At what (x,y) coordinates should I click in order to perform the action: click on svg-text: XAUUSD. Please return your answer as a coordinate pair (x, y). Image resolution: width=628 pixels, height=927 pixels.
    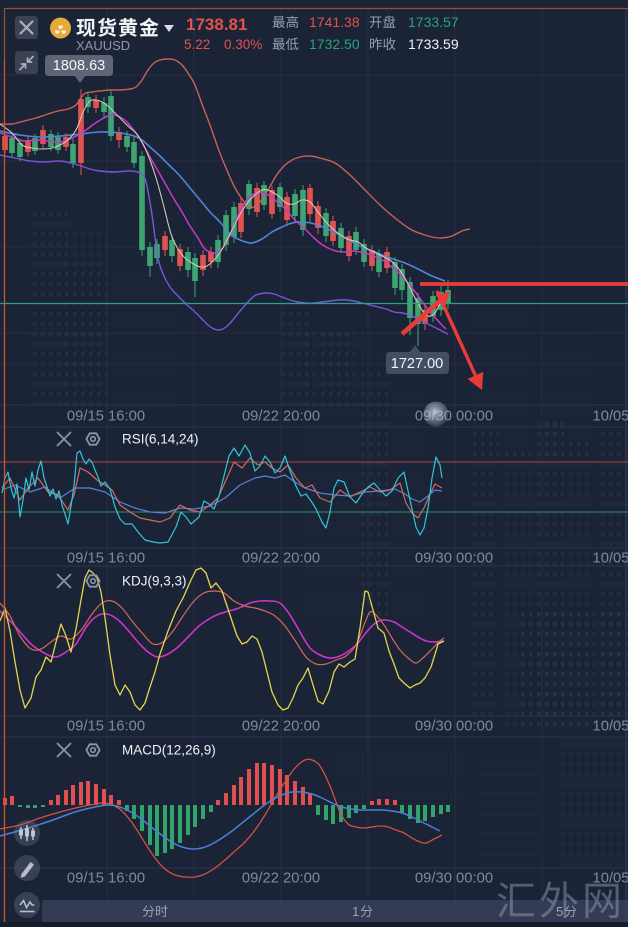
    Looking at the image, I should click on (103, 45).